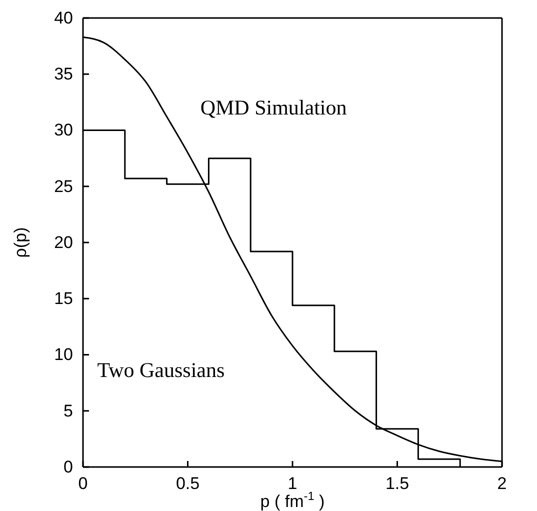  I want to click on y-tick-label: 30, so click(63, 130).